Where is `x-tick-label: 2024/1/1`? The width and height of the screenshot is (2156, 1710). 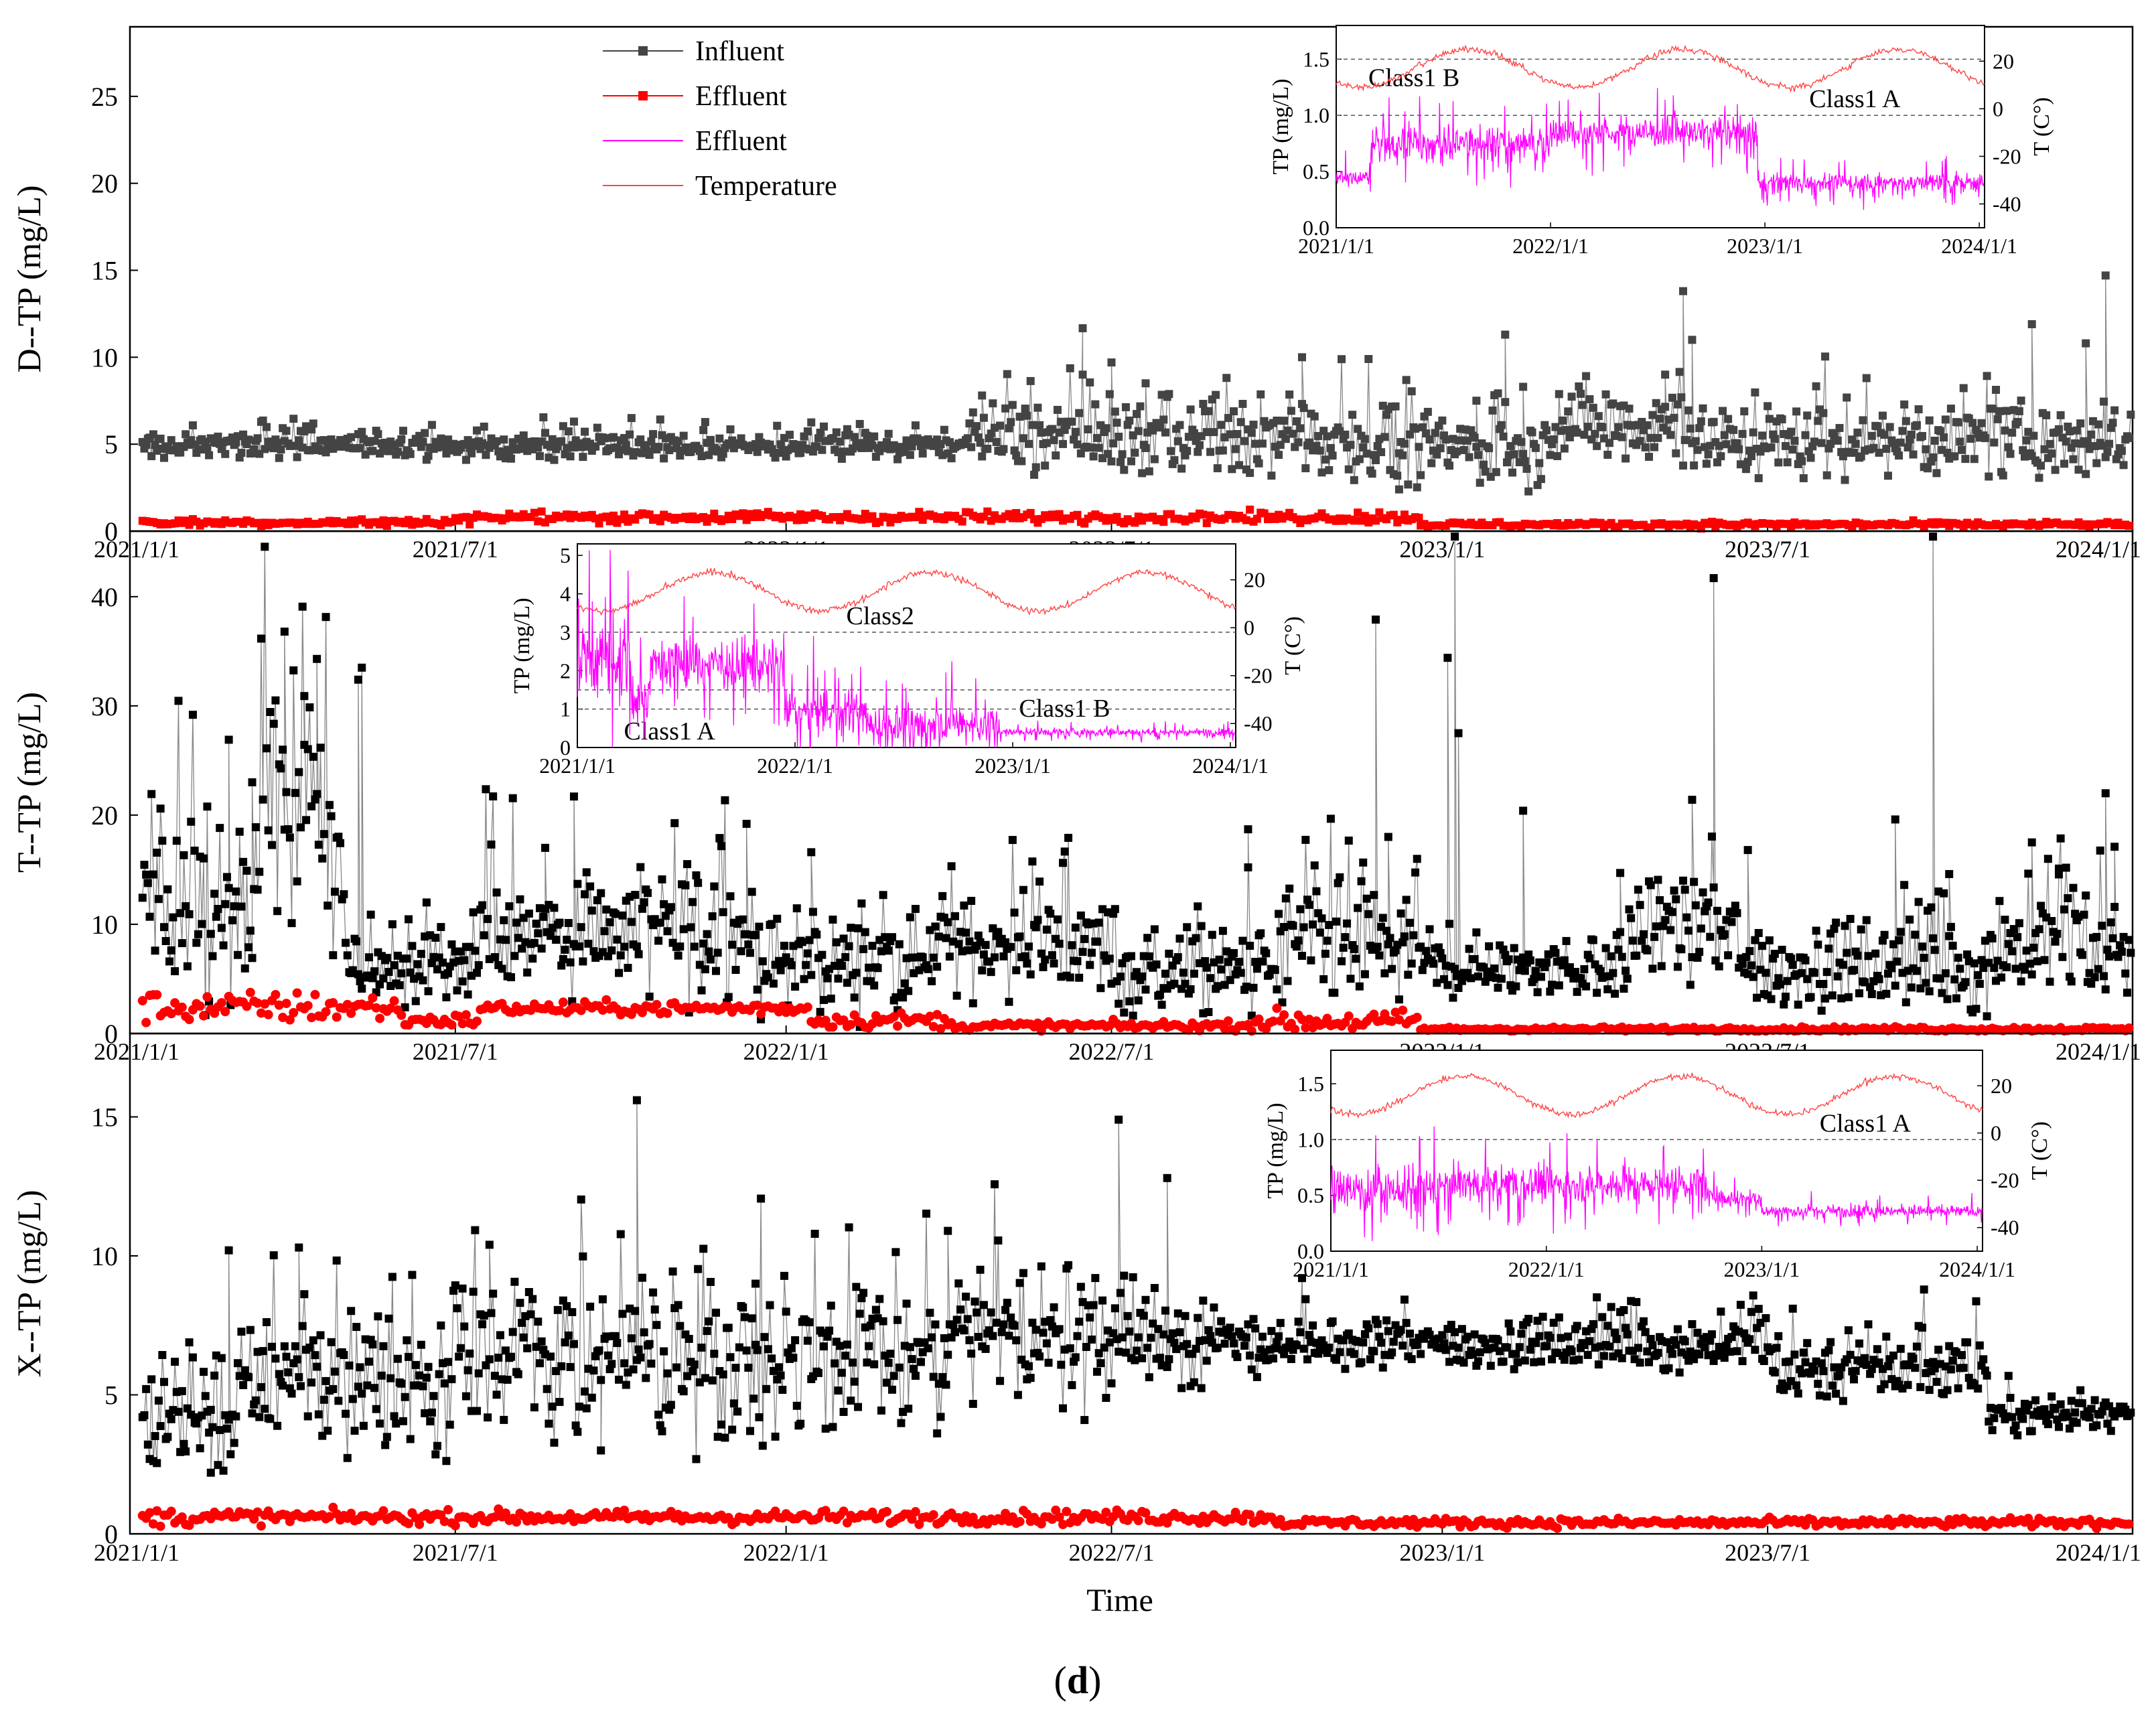
x-tick-label: 2024/1/1 is located at coordinates (2098, 1552).